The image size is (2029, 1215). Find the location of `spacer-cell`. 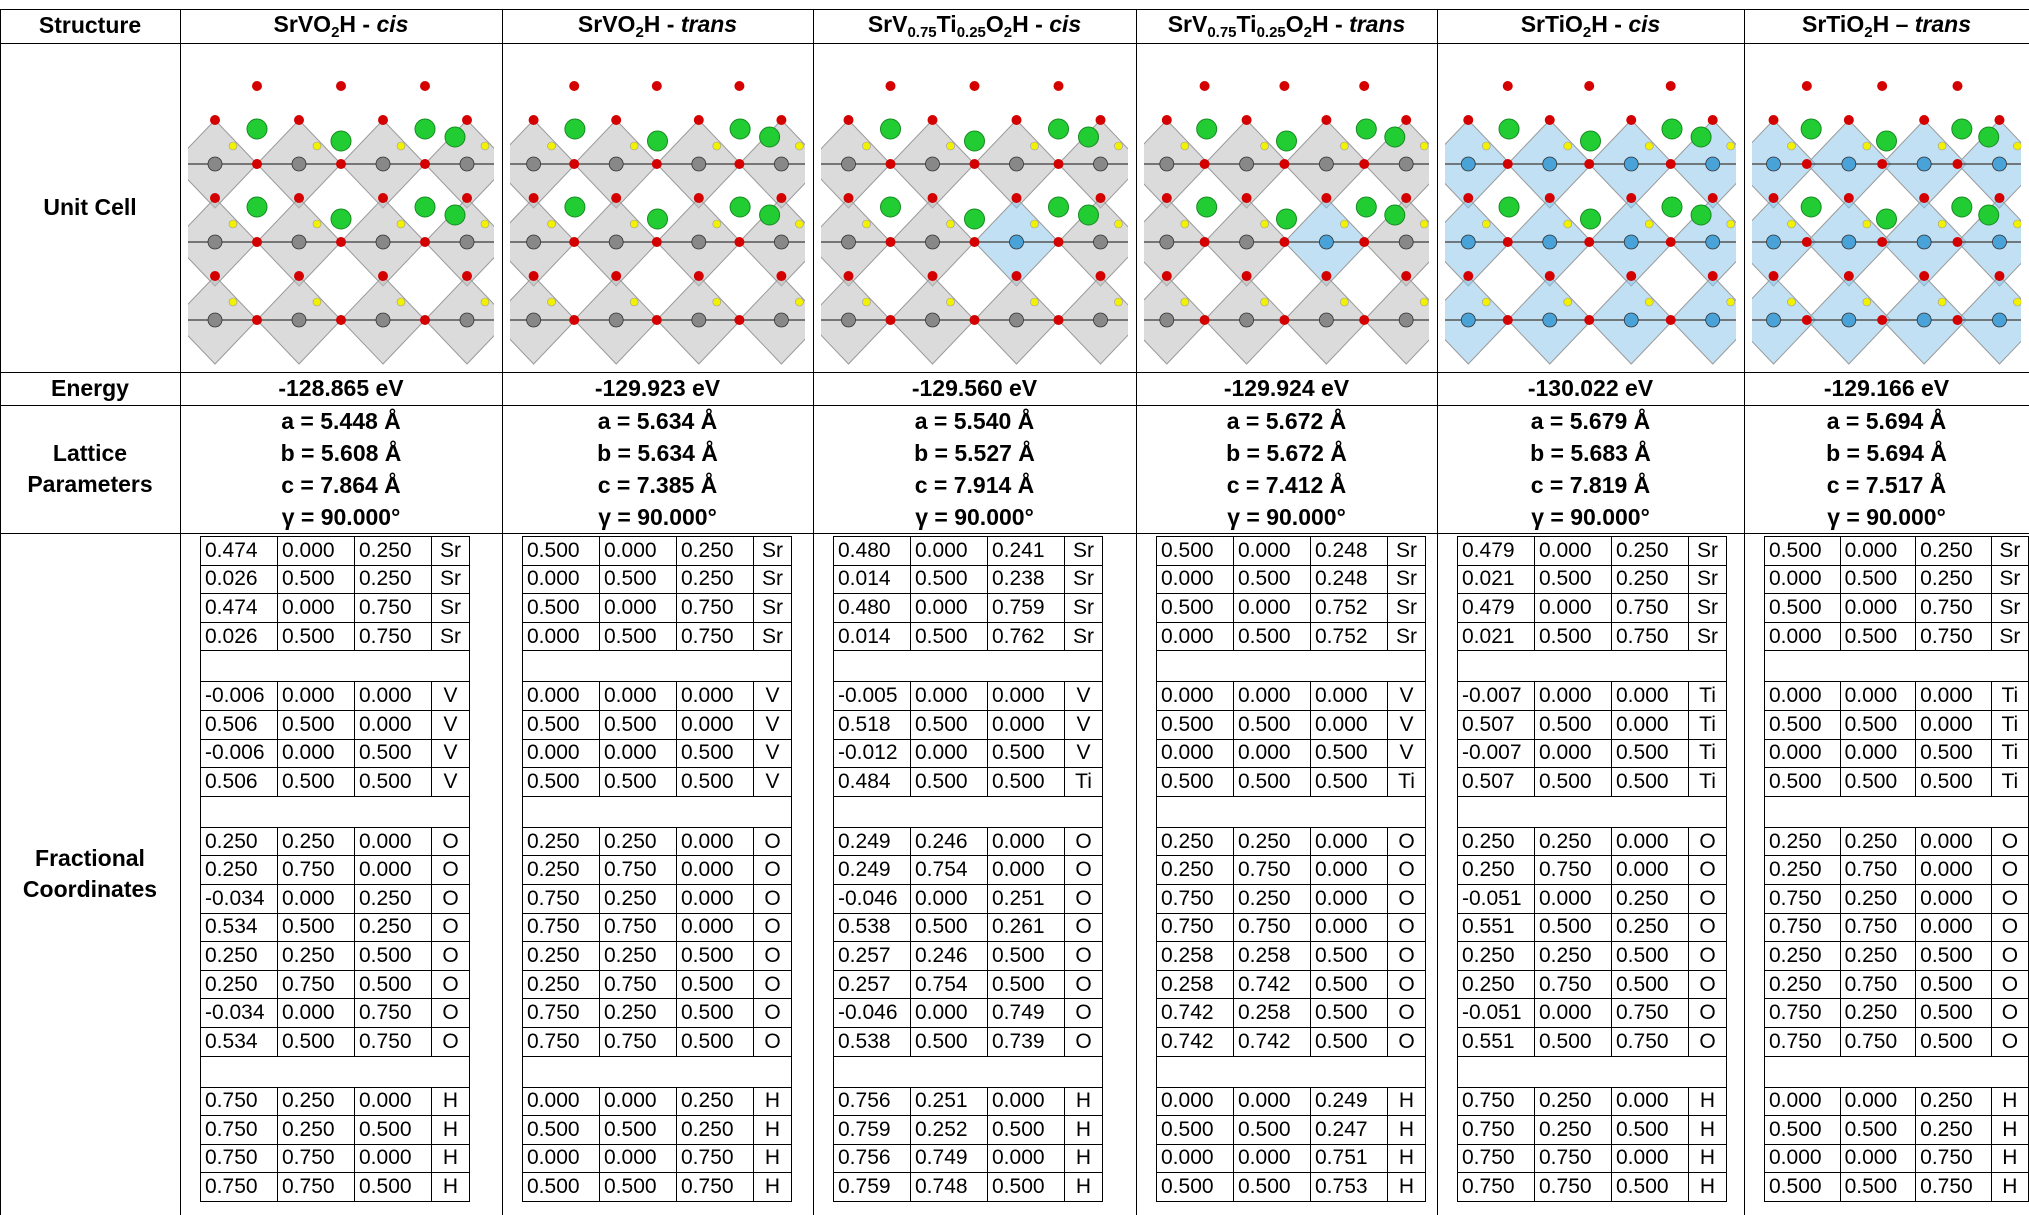

spacer-cell is located at coordinates (1896, 1071).